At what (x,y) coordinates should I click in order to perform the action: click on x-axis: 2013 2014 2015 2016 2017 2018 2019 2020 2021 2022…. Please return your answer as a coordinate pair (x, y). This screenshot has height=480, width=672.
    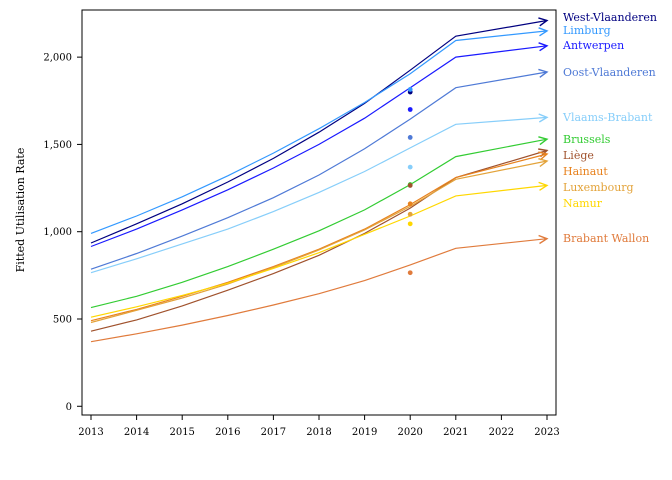
    Looking at the image, I should click on (319, 426).